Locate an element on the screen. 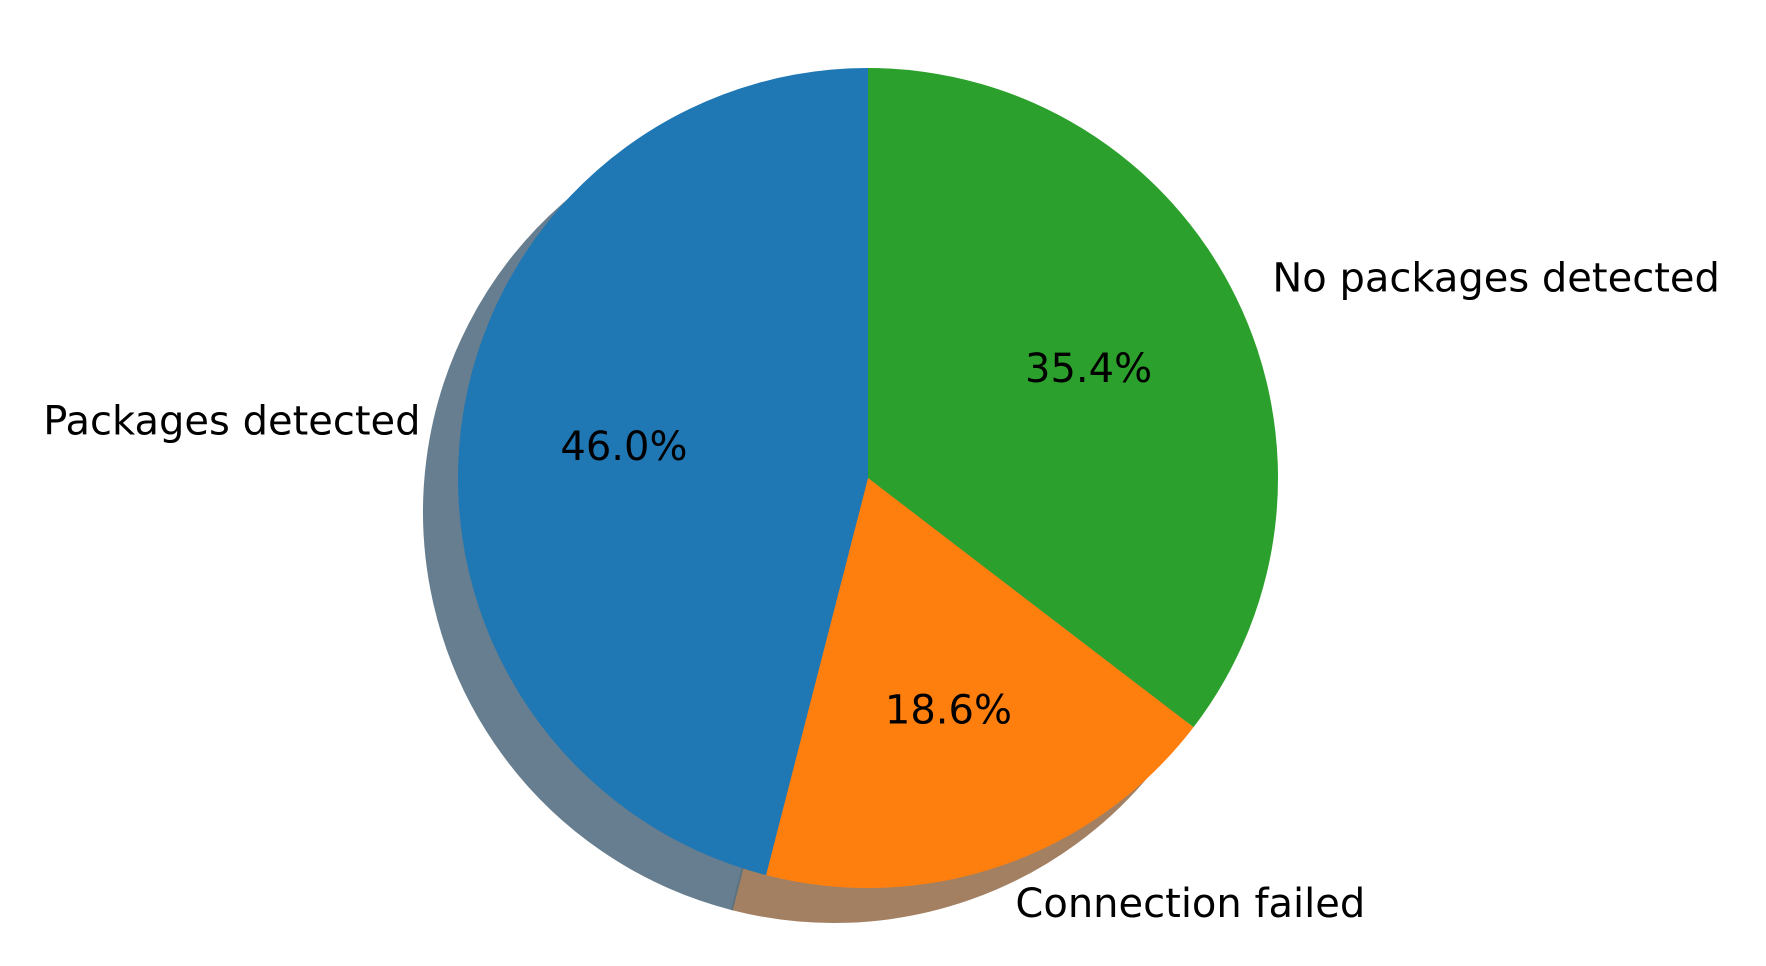  slice-label-connection-failed: Connection failed is located at coordinates (1190, 904).